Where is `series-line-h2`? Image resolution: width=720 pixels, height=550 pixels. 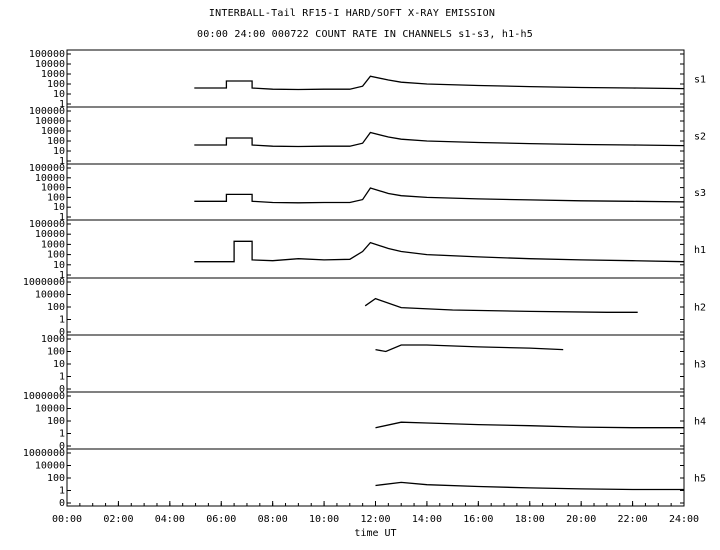 series-line-h2 is located at coordinates (501, 305).